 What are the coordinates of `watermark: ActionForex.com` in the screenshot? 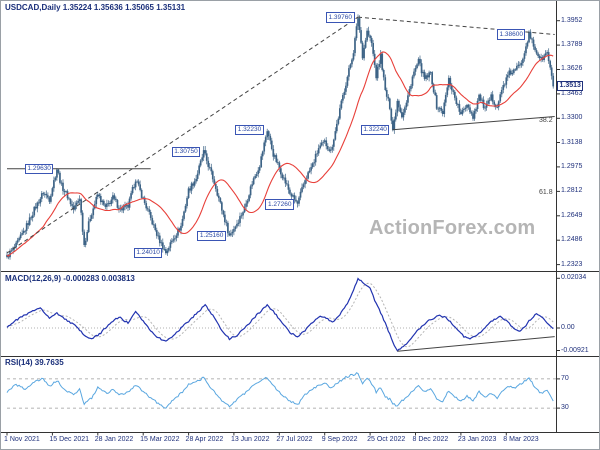 It's located at (452, 228).